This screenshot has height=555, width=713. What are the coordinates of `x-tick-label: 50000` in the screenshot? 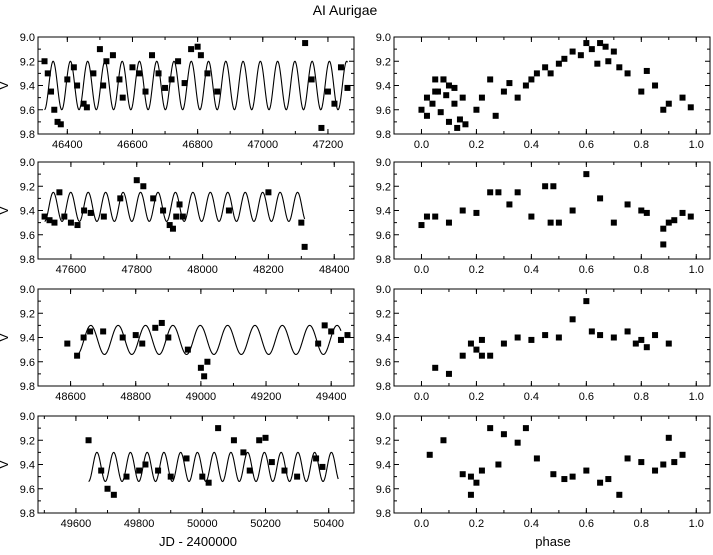 It's located at (202, 524).